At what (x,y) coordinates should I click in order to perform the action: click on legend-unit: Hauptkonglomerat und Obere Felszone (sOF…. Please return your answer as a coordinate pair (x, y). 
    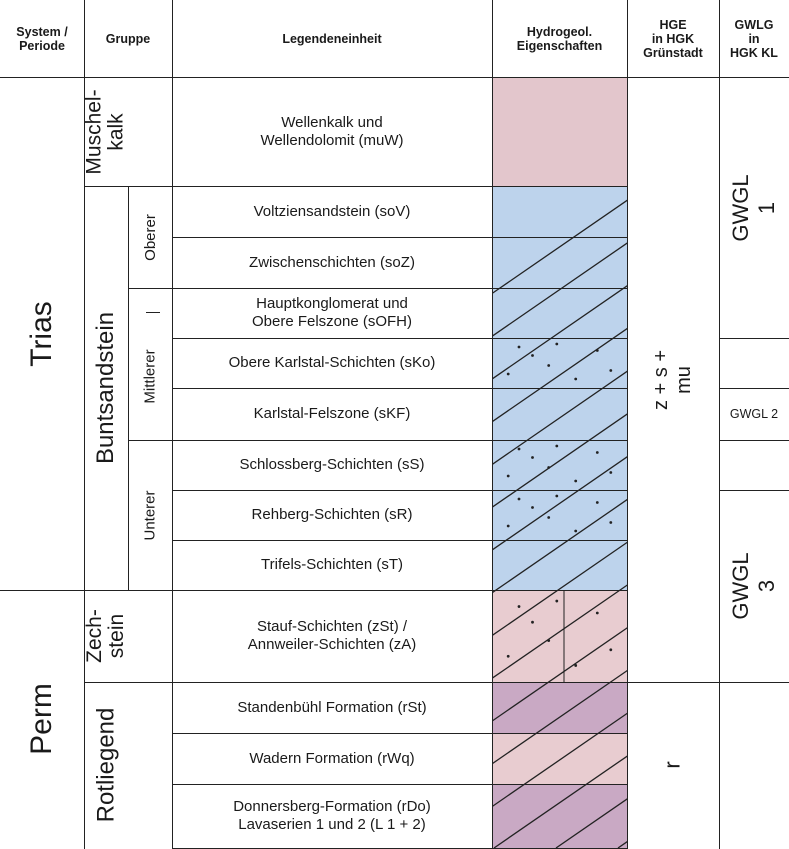
    Looking at the image, I should click on (332, 312).